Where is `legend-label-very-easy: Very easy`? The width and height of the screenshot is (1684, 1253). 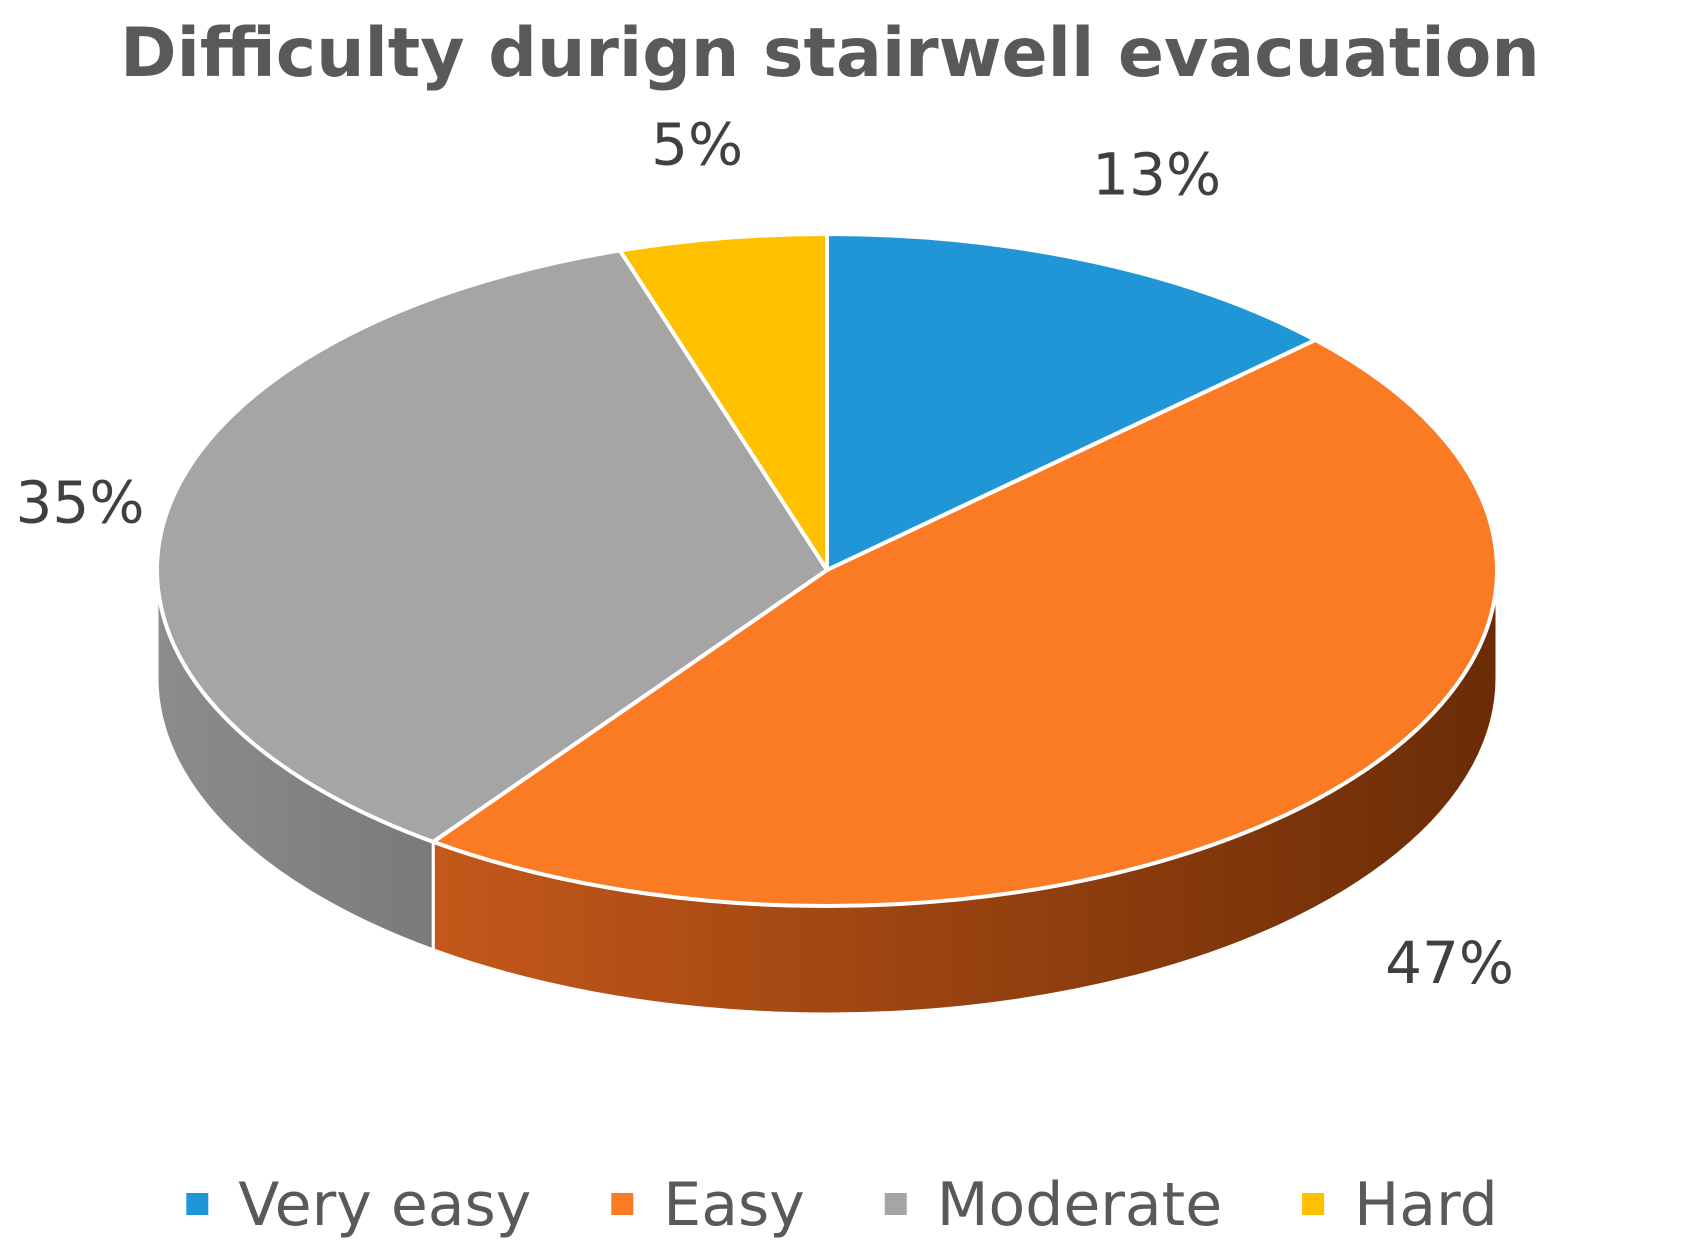
legend-label-very-easy: Very easy is located at coordinates (384, 1205).